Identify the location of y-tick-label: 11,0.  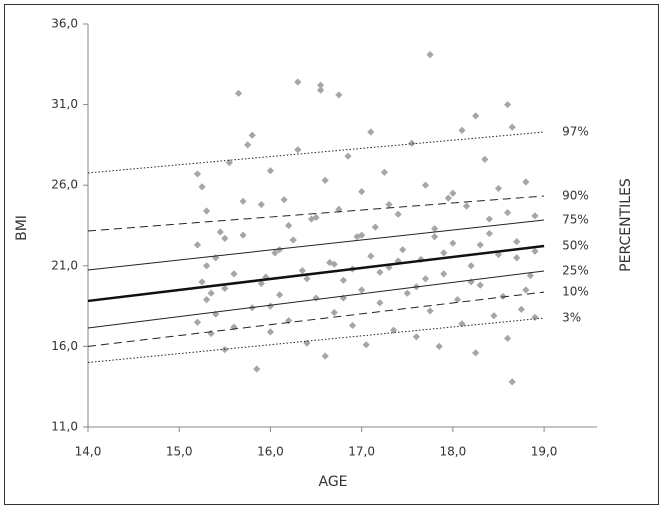
(64, 427).